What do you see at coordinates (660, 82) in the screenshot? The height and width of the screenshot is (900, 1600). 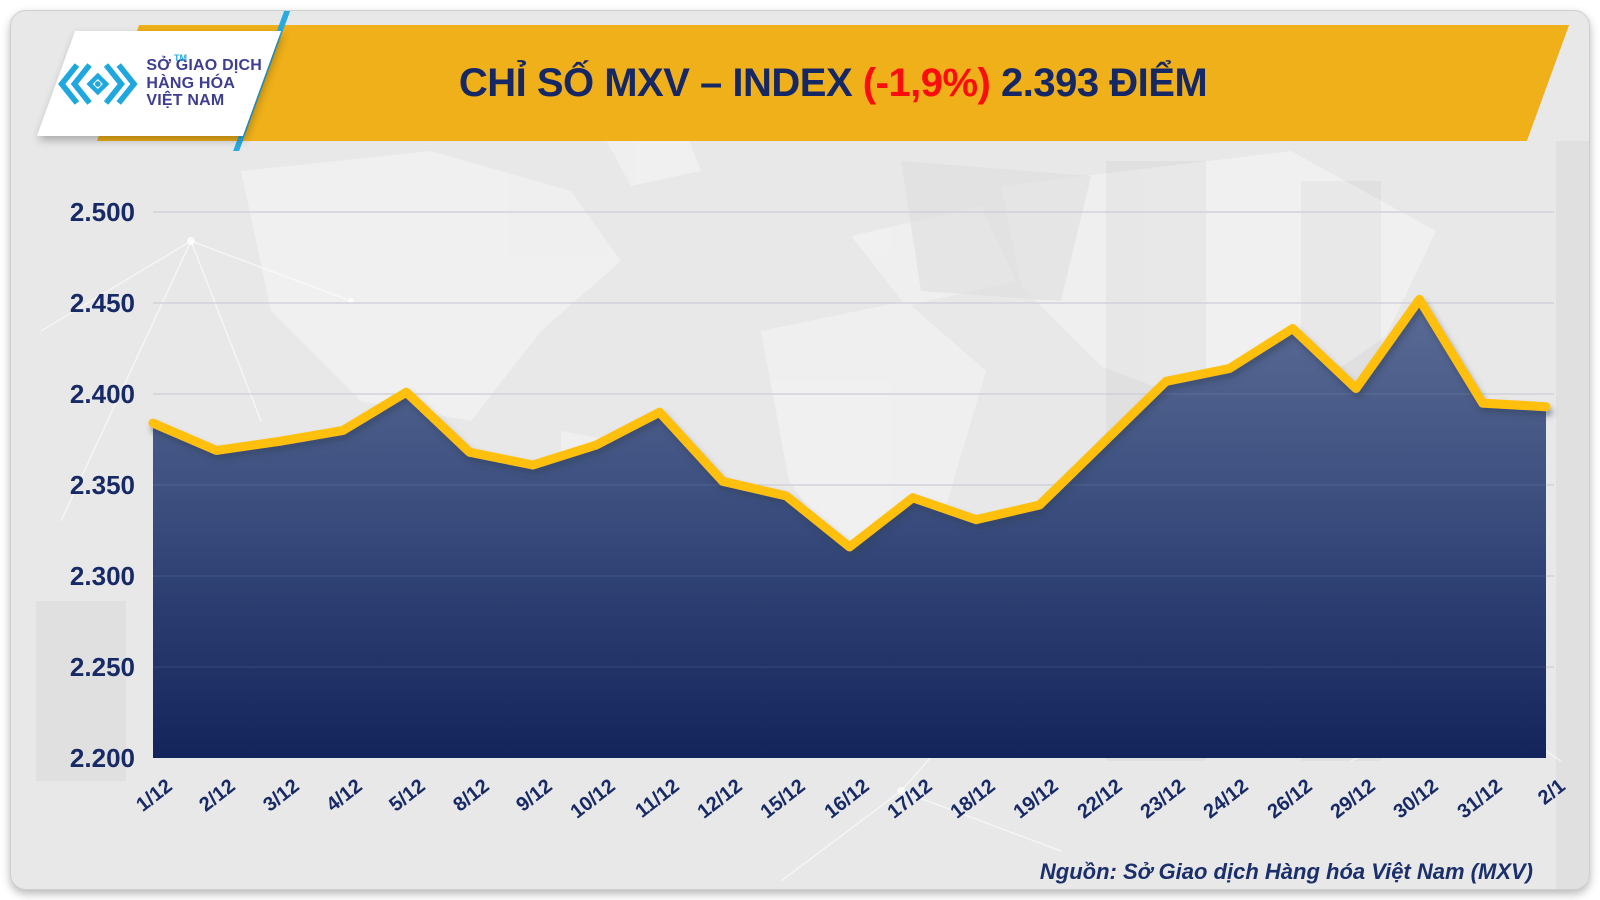 I see `title-text: CHỈ SỐ MXV – INDEX` at bounding box center [660, 82].